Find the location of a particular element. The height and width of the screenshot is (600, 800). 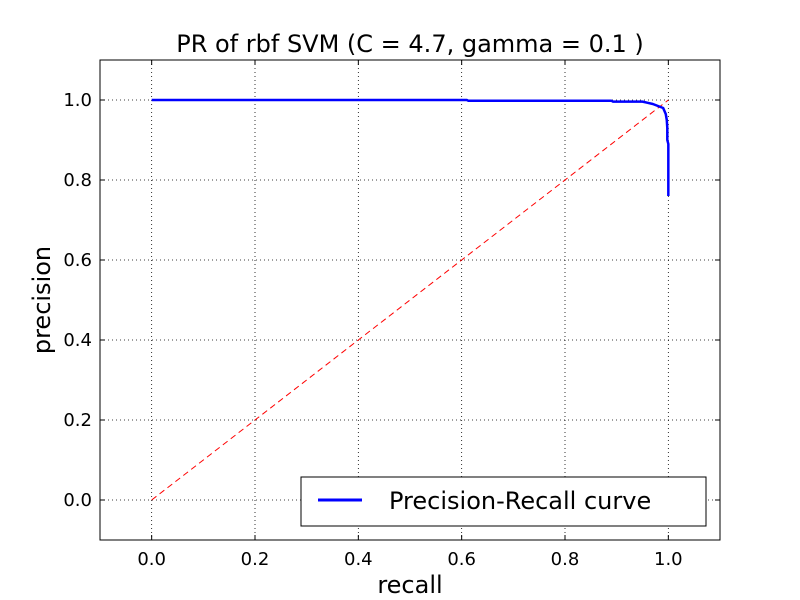

precision-recall-curve is located at coordinates (410, 147).